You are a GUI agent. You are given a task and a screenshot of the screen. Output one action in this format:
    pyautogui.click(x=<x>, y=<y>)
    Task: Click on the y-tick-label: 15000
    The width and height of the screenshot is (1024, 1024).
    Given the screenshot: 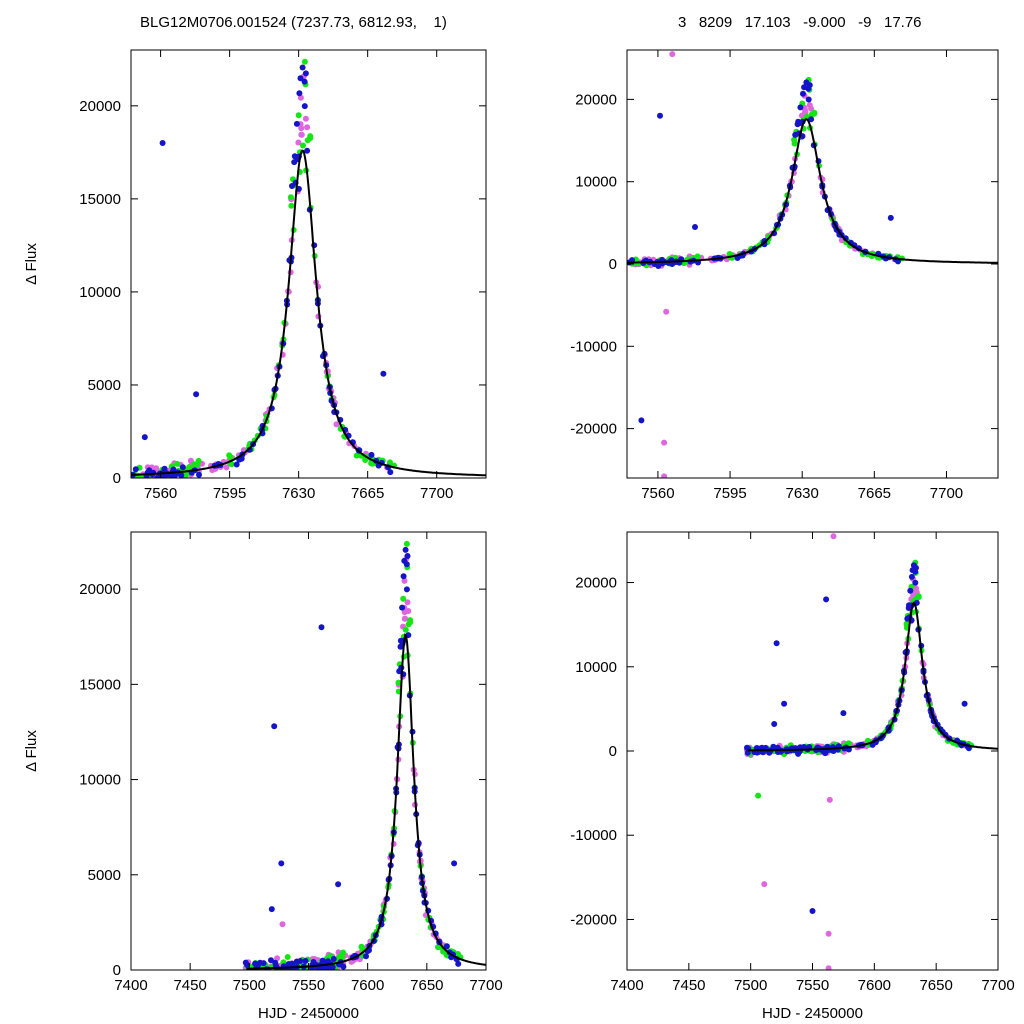 What is the action you would take?
    pyautogui.click(x=100, y=199)
    